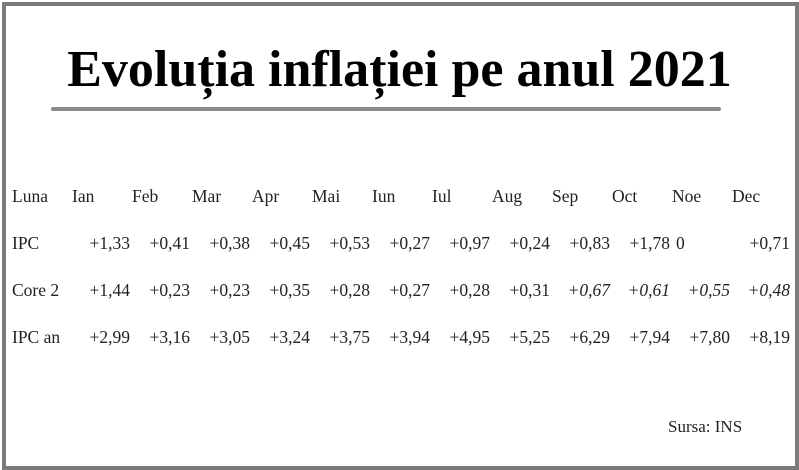 Image resolution: width=799 pixels, height=470 pixels. I want to click on table-cell: +2,99, so click(110, 337).